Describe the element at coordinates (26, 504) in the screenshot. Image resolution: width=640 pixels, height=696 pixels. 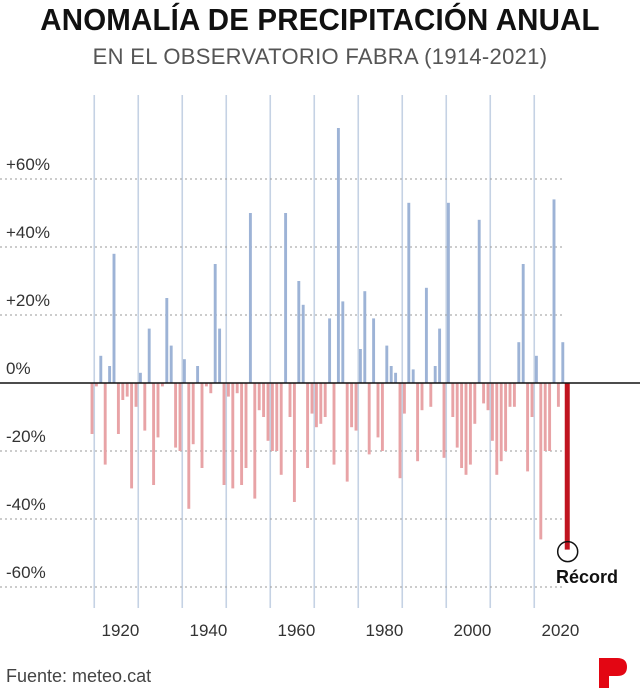
I see `y-tick-label: -40%` at that location.